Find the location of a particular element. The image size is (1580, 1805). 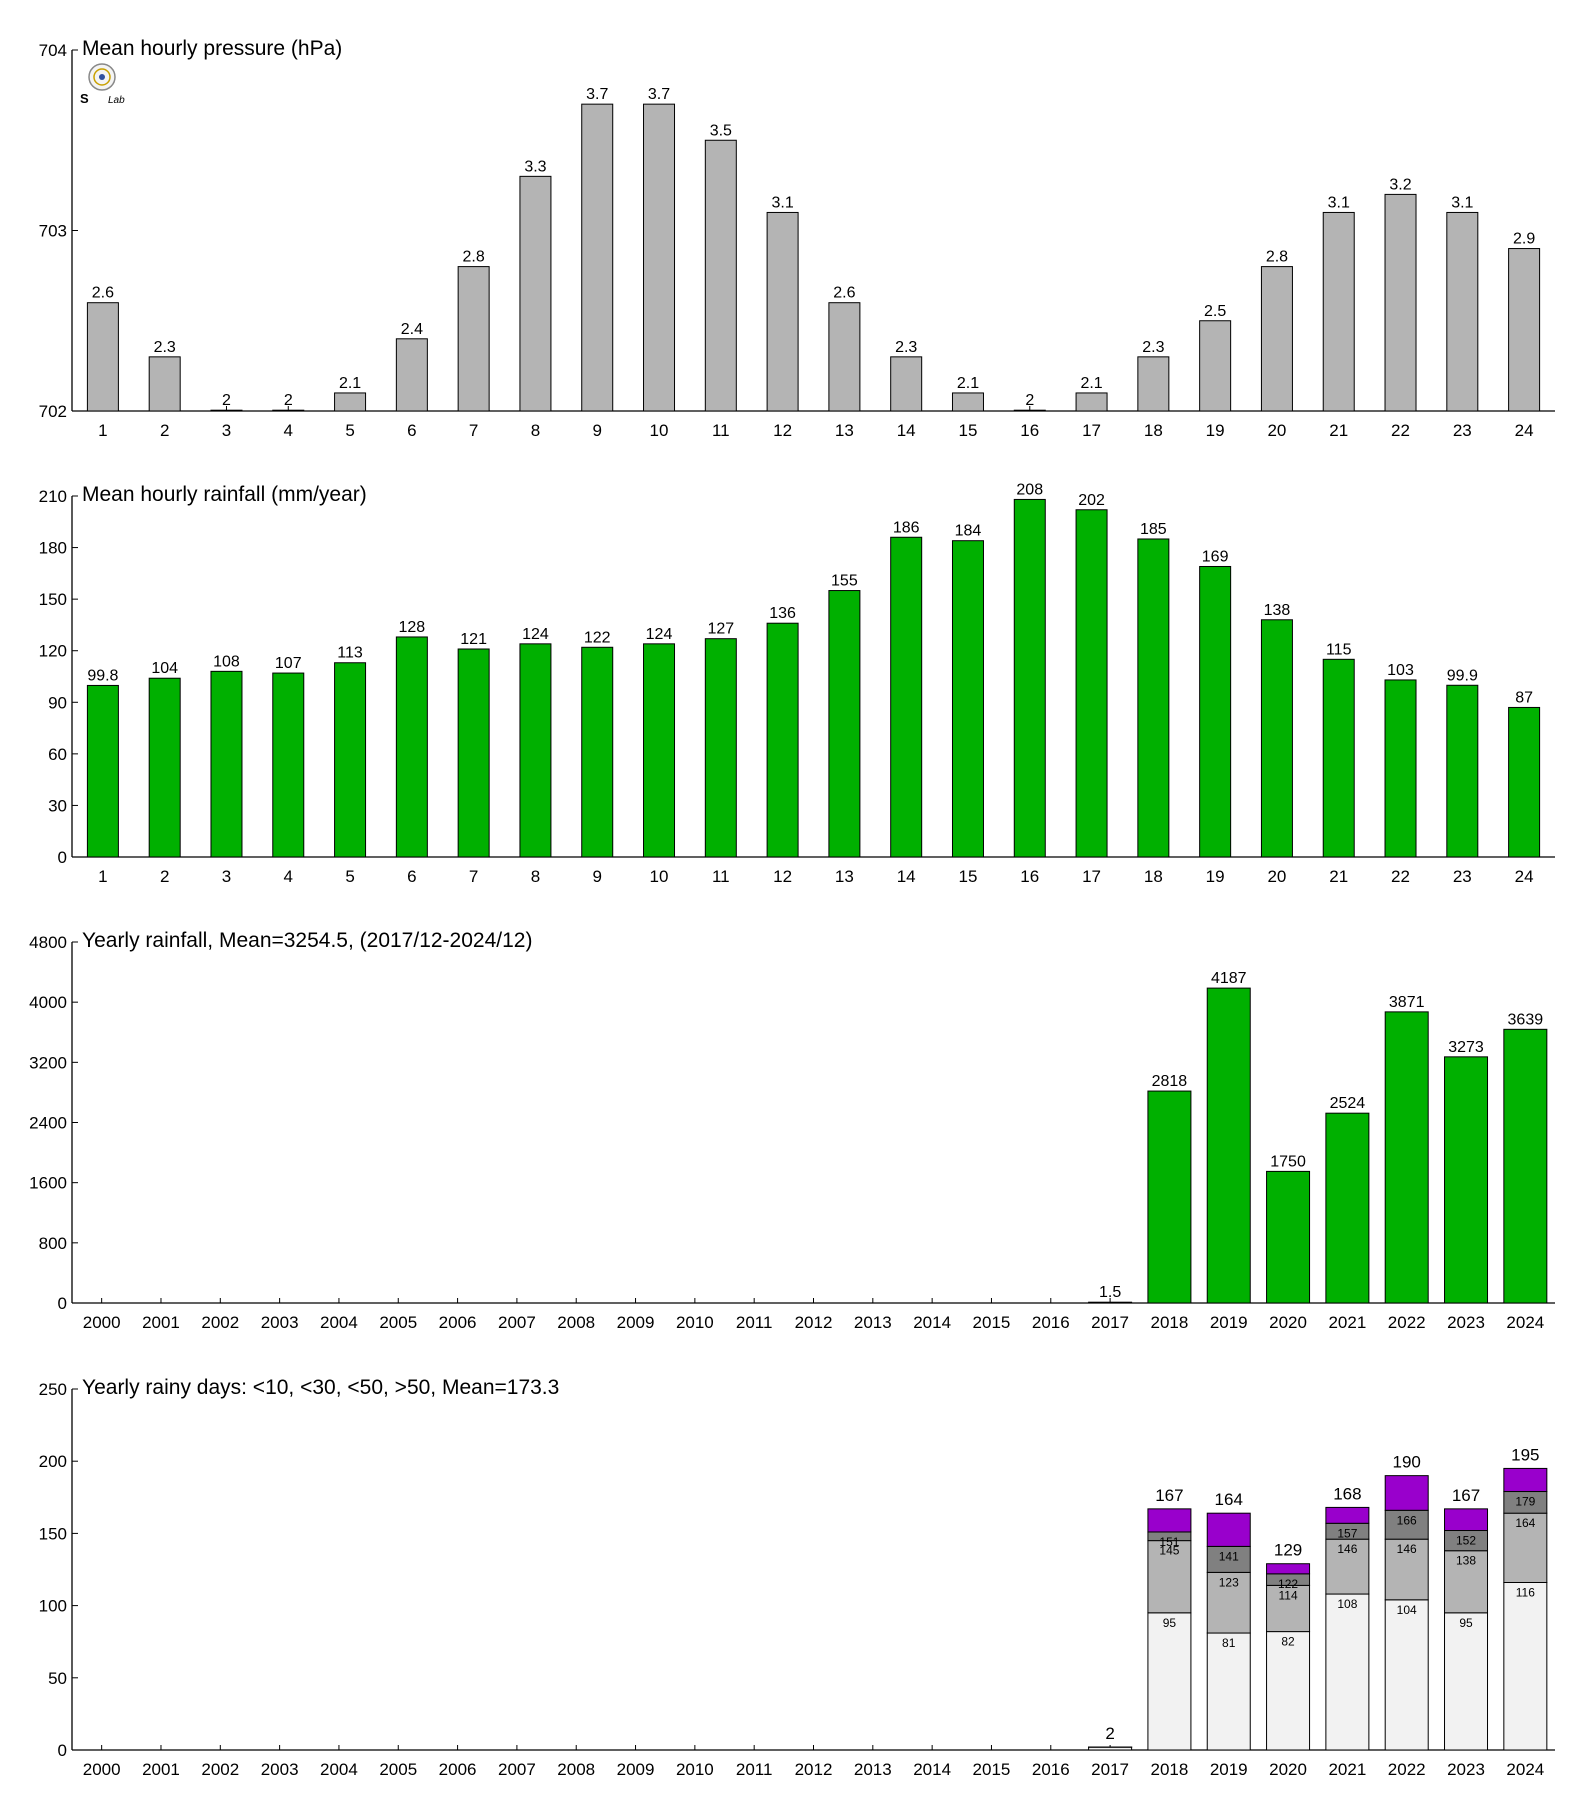

bar-value-label: 107 is located at coordinates (288, 663).